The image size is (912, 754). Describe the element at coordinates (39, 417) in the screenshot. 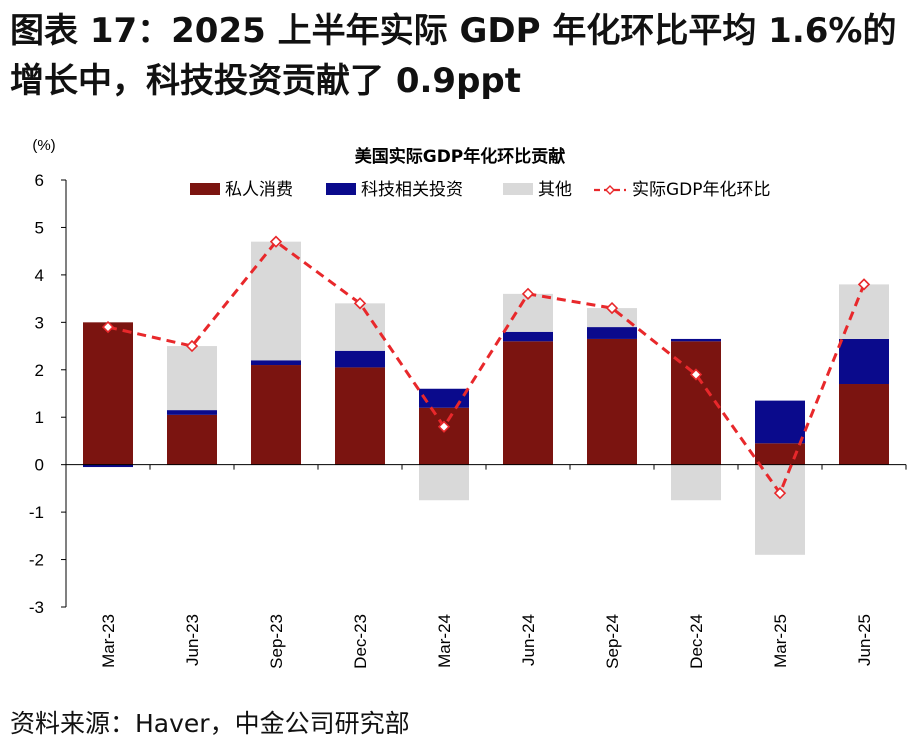

I see `y-tick-label: 1` at that location.